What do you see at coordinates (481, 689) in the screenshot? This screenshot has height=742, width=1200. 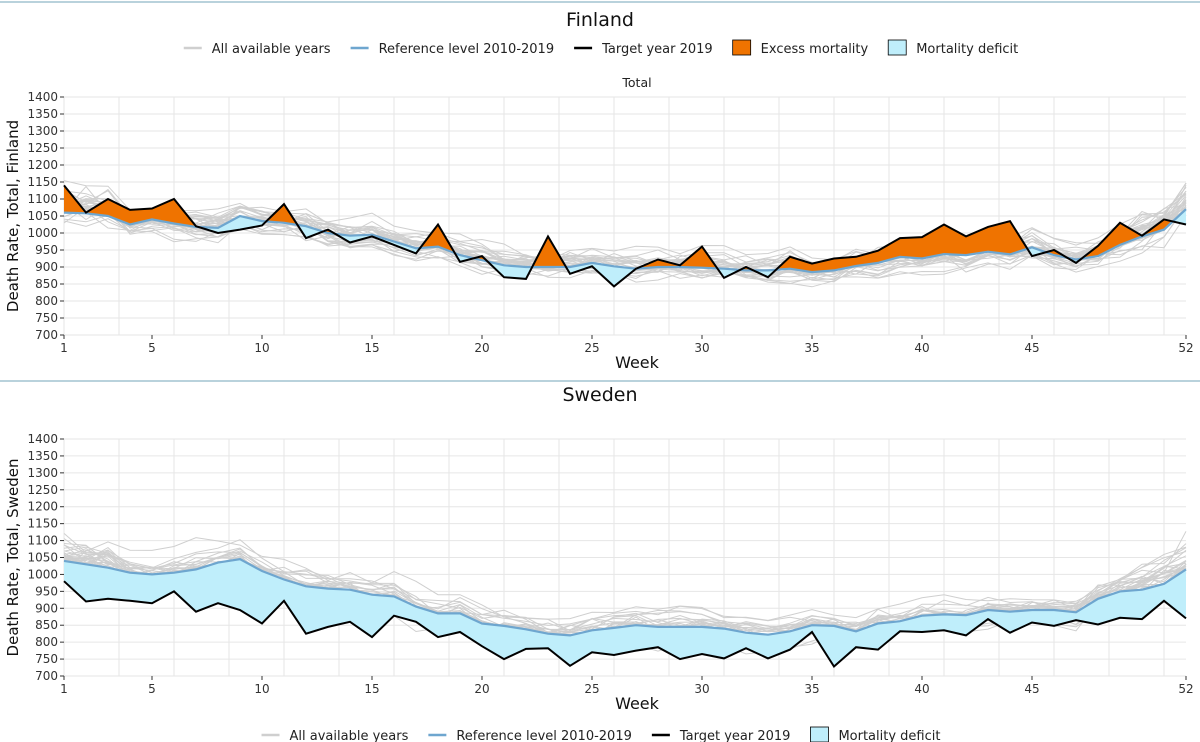 I see `x-tick-label: 20` at bounding box center [481, 689].